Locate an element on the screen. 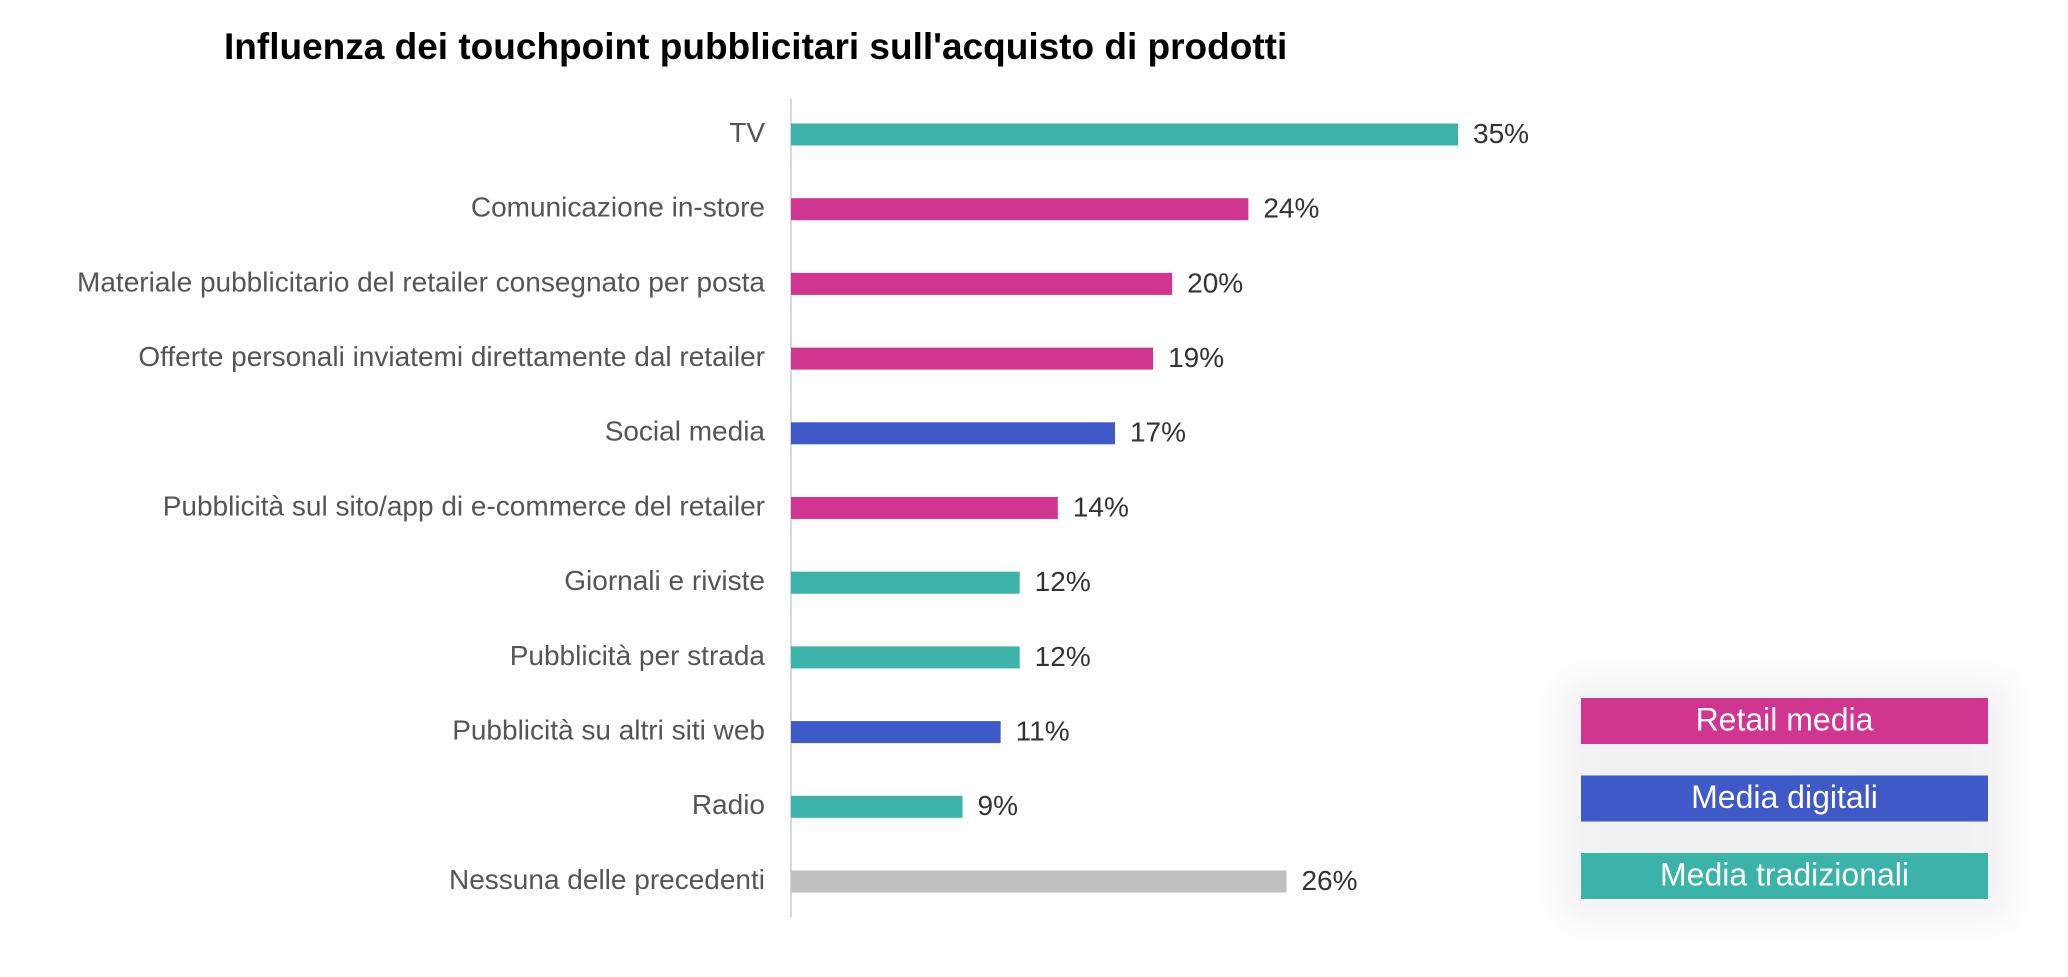 This screenshot has width=2068, height=977. y-tick-label: Pubblicità su altri siti web is located at coordinates (608, 729).